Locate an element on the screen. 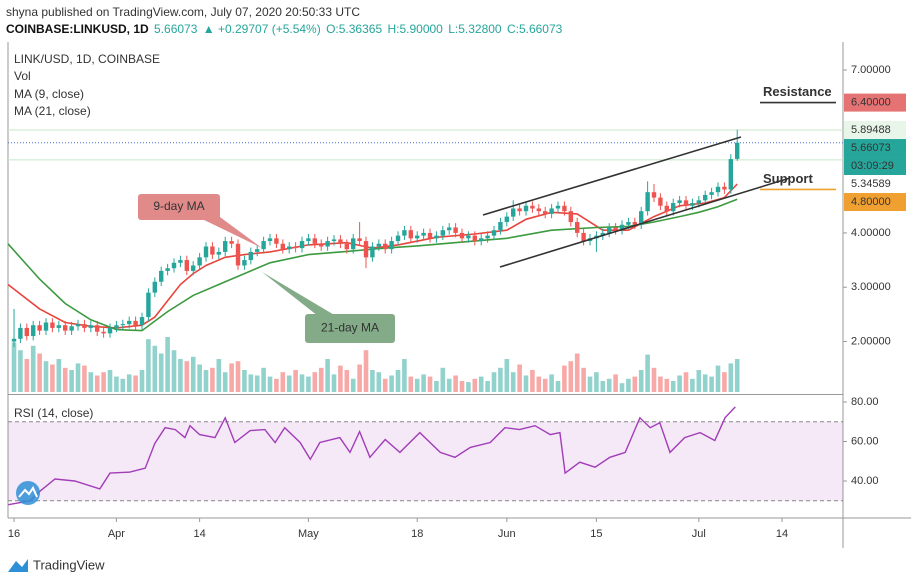  legend-ma9: MA (9, close) is located at coordinates (49, 94).